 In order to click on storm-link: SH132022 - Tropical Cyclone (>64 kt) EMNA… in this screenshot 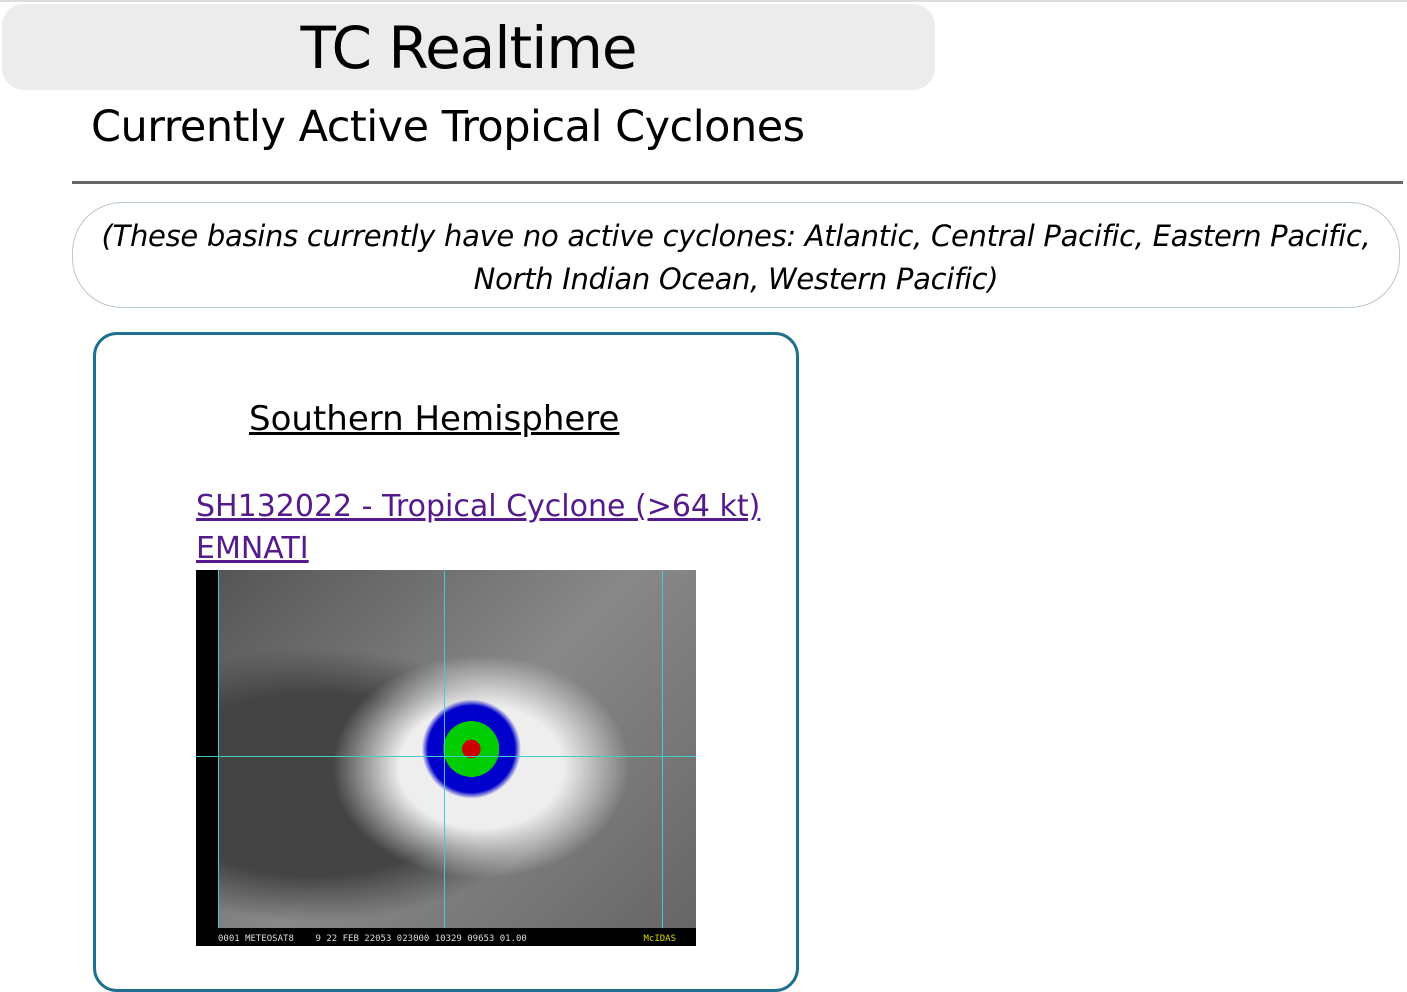, I will do `click(478, 528)`.